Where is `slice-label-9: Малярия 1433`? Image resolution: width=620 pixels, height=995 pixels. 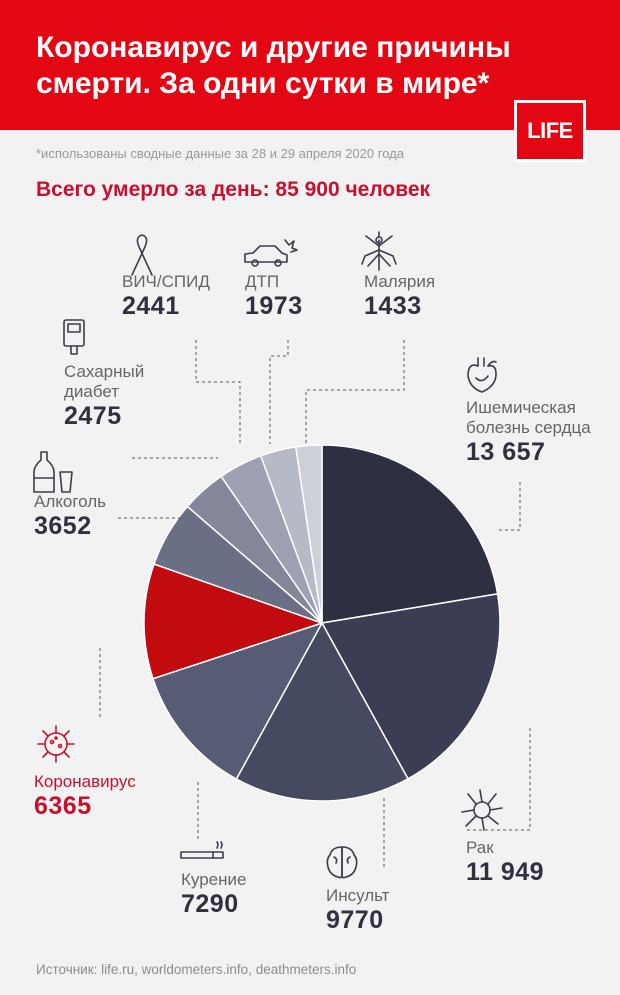
slice-label-9: Малярия 1433 is located at coordinates (399, 297).